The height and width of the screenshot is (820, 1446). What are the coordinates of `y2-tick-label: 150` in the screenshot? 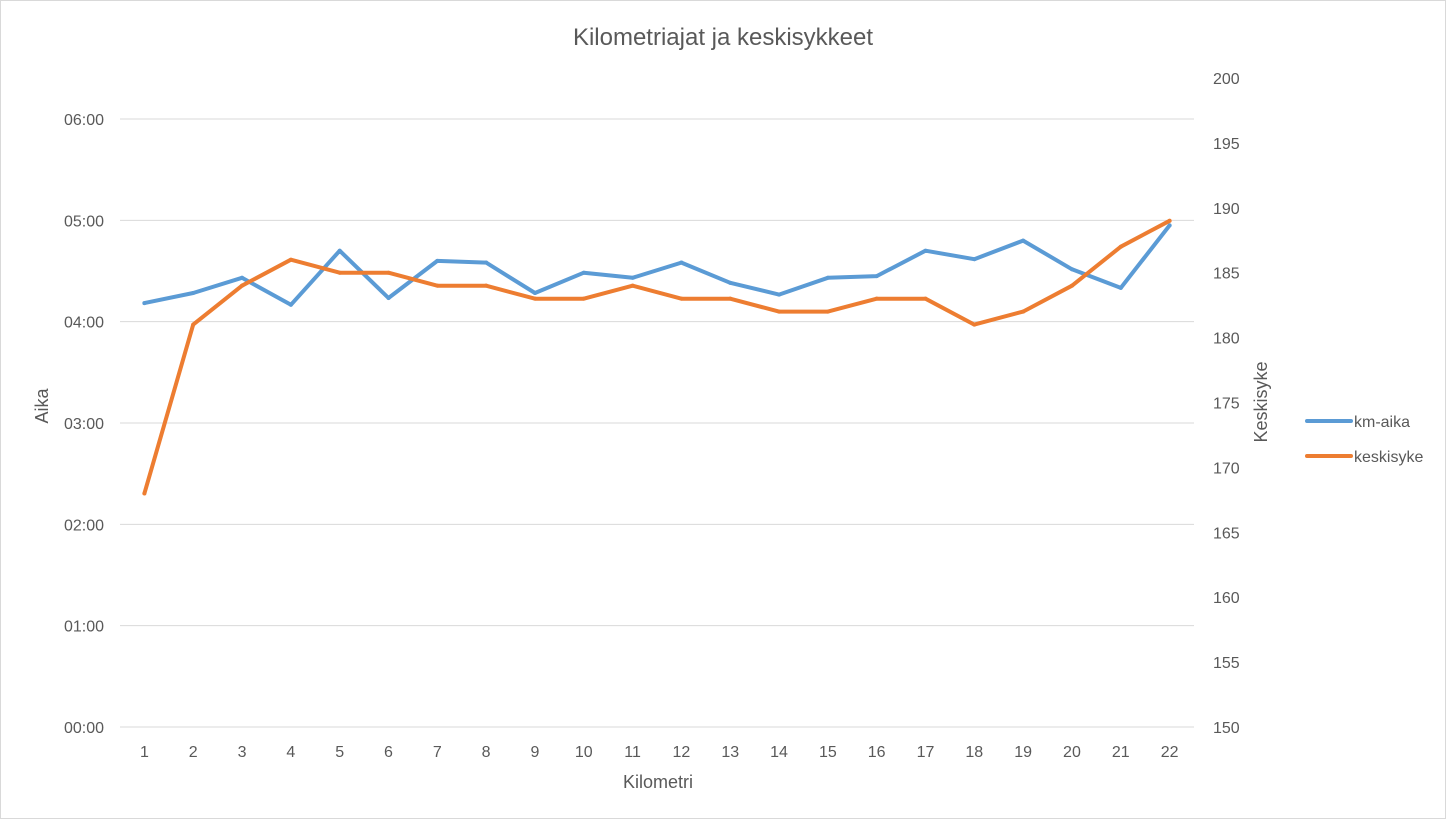 It's located at (1226, 728).